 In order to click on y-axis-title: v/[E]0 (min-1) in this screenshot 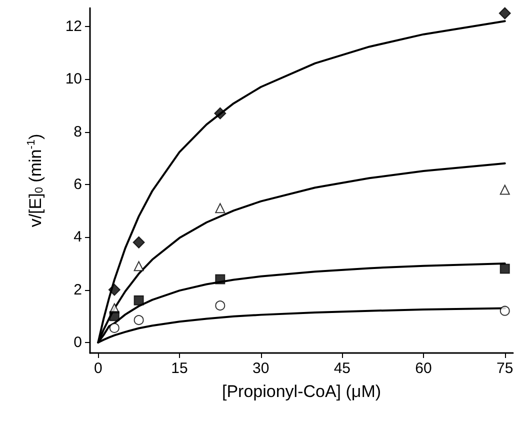, I will do `click(36, 181)`.